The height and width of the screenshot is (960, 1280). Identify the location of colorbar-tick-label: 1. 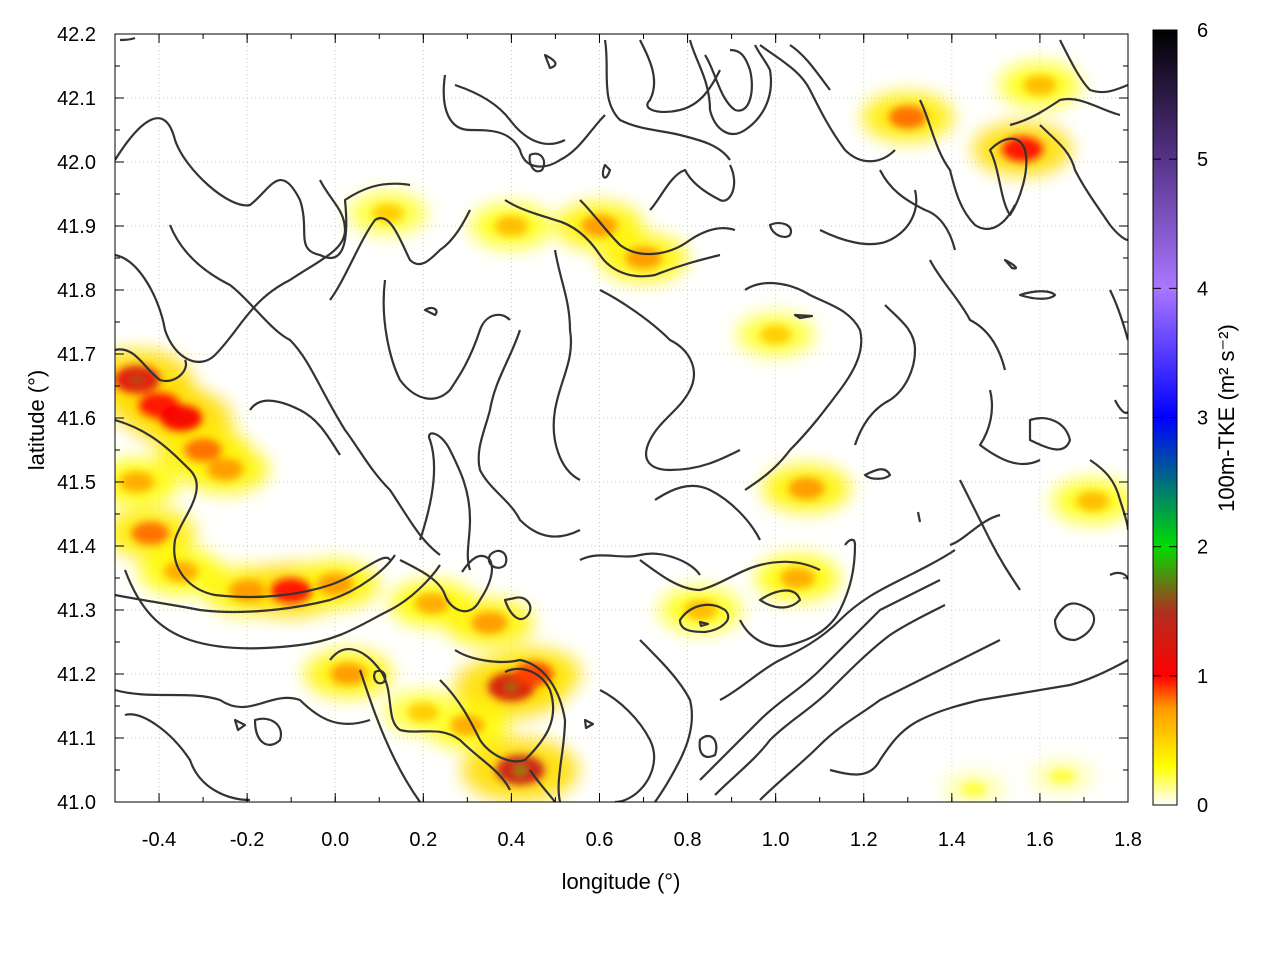
(1202, 677).